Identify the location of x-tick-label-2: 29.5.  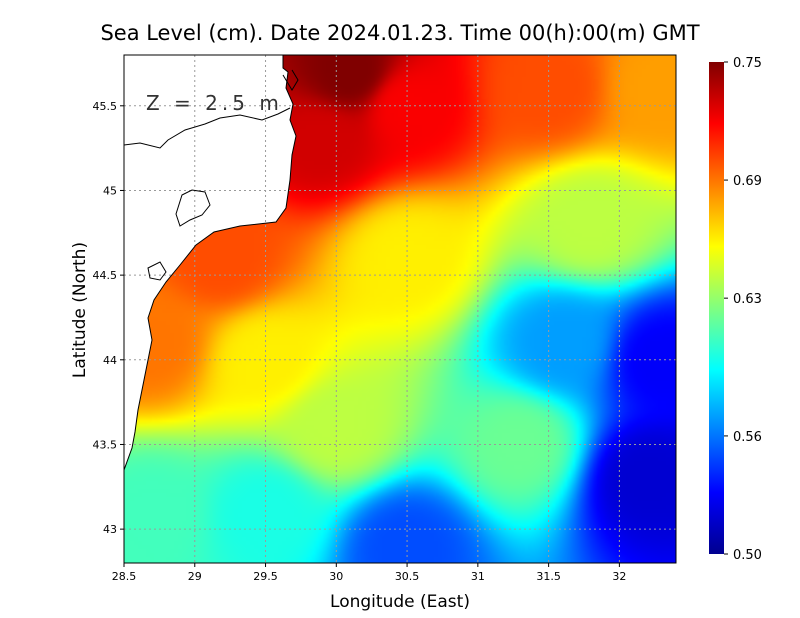
(265, 576).